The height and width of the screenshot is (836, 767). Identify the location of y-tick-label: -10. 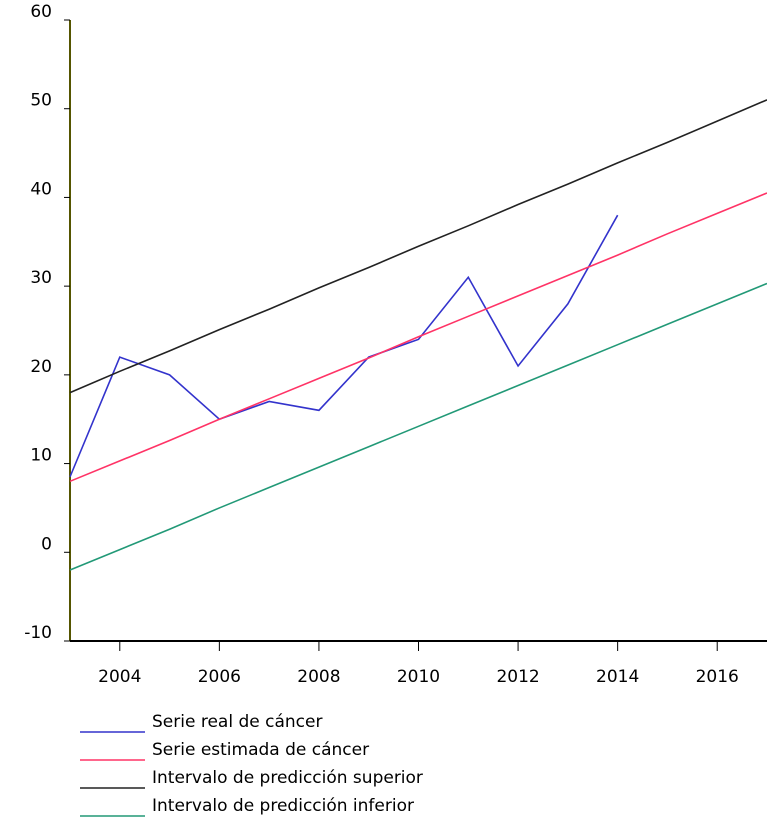
(38, 633).